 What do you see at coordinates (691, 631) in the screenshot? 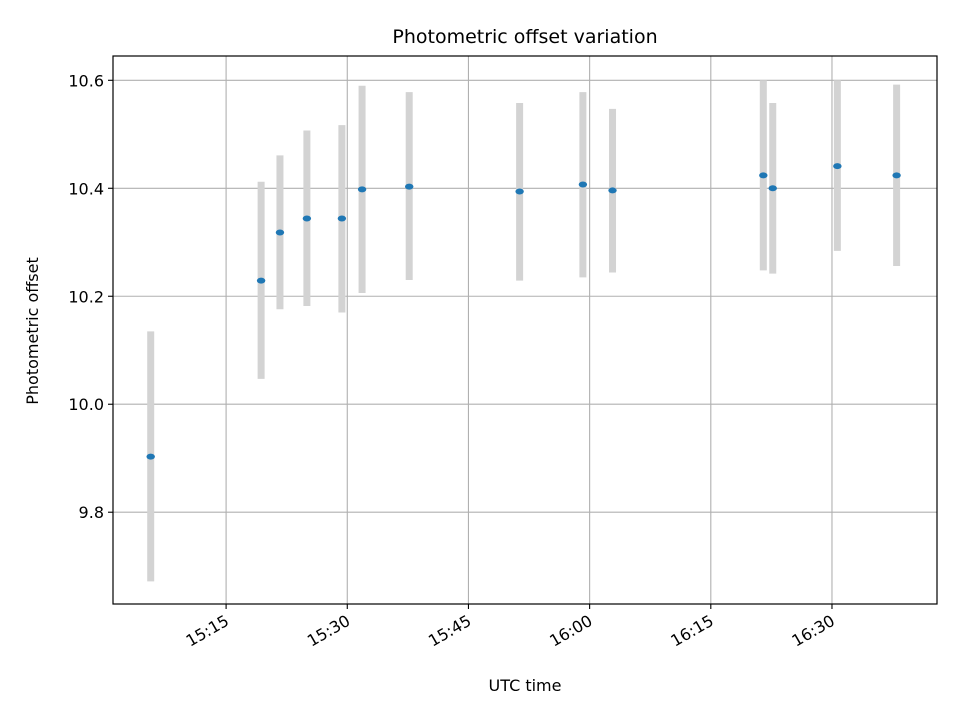
I see `x-tick-label: 16:15` at bounding box center [691, 631].